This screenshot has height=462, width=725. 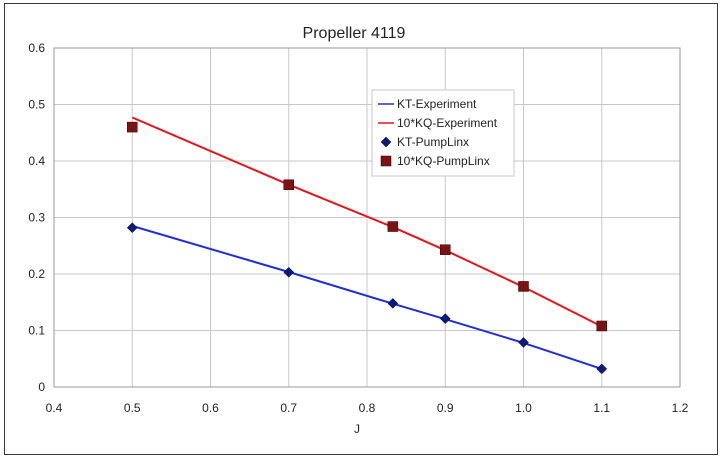 What do you see at coordinates (445, 408) in the screenshot?
I see `x-tick-label: 0.9` at bounding box center [445, 408].